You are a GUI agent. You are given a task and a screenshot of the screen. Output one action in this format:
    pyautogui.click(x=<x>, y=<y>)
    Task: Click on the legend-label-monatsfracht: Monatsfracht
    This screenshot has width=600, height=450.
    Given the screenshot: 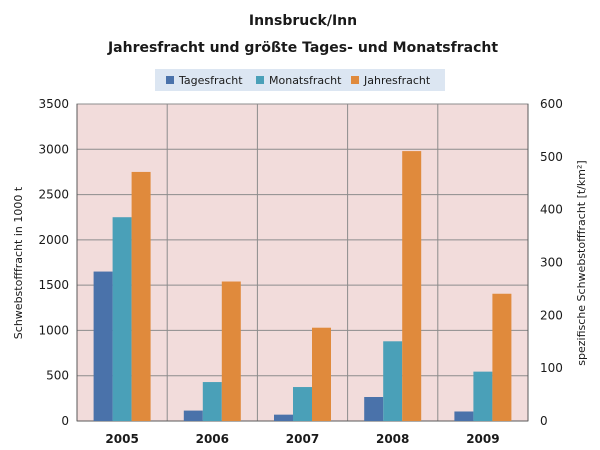 What is the action you would take?
    pyautogui.click(x=305, y=80)
    